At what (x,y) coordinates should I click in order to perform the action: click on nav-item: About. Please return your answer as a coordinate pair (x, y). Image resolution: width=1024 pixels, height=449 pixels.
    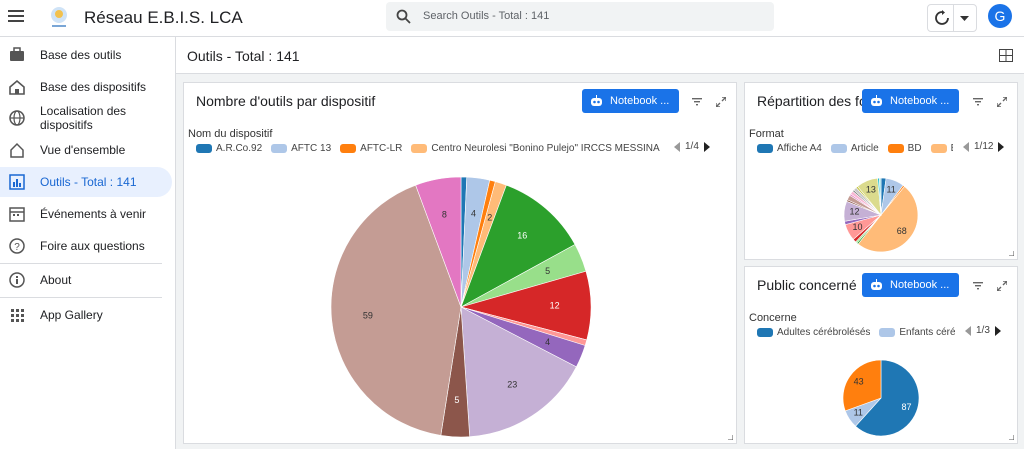
    Looking at the image, I should click on (86, 280).